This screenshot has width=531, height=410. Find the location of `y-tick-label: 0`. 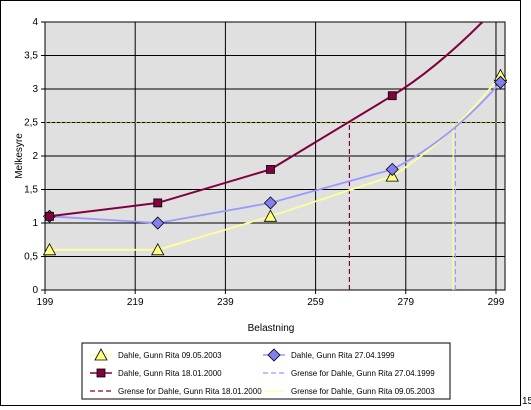

y-tick-label: 0 is located at coordinates (35, 290).